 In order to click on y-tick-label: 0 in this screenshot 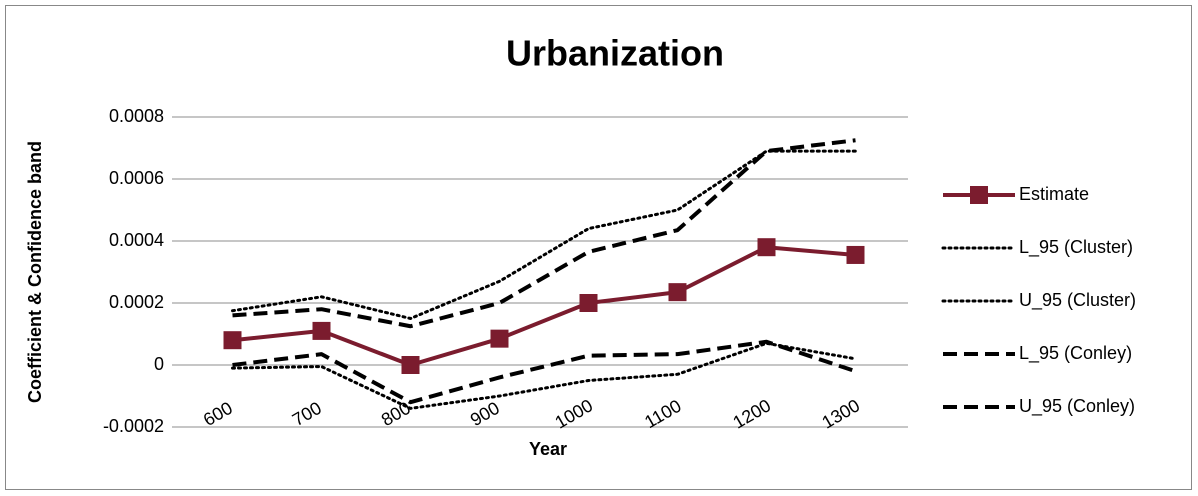, I will do `click(159, 364)`.